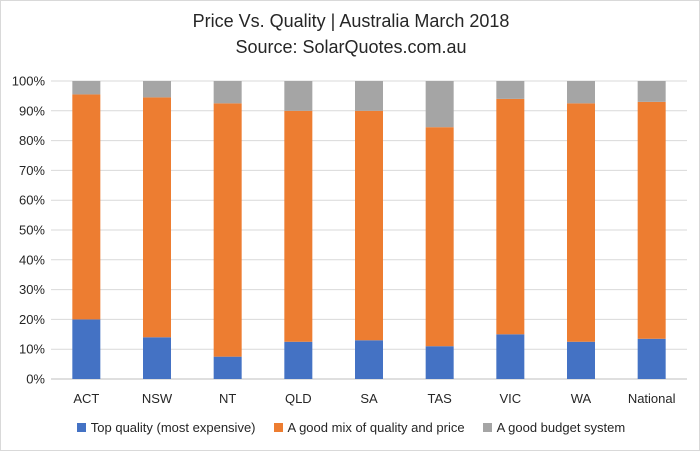 The width and height of the screenshot is (700, 452). I want to click on y-tick-label: 0%, so click(35, 379).